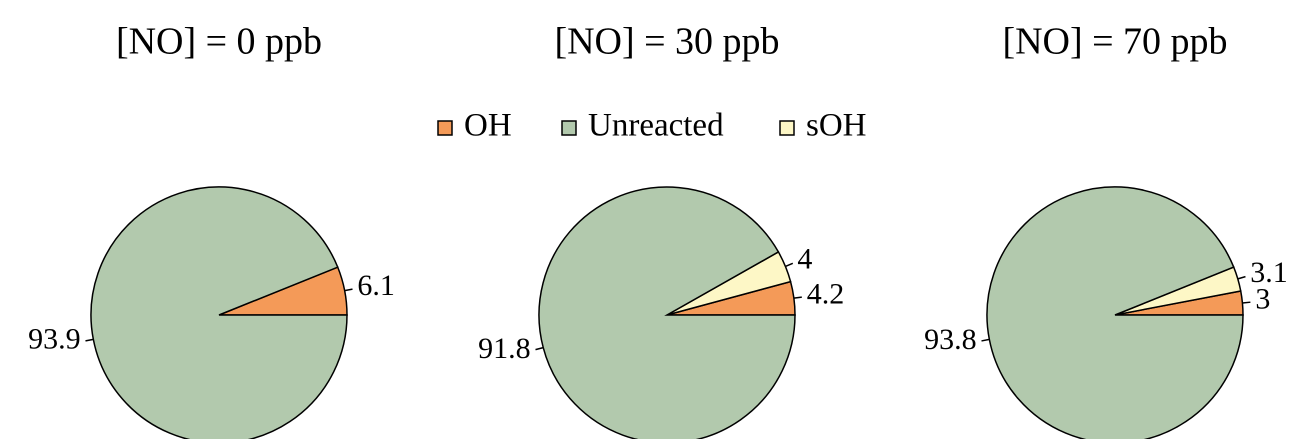  Describe the element at coordinates (1262, 299) in the screenshot. I see `data-label: 3` at that location.